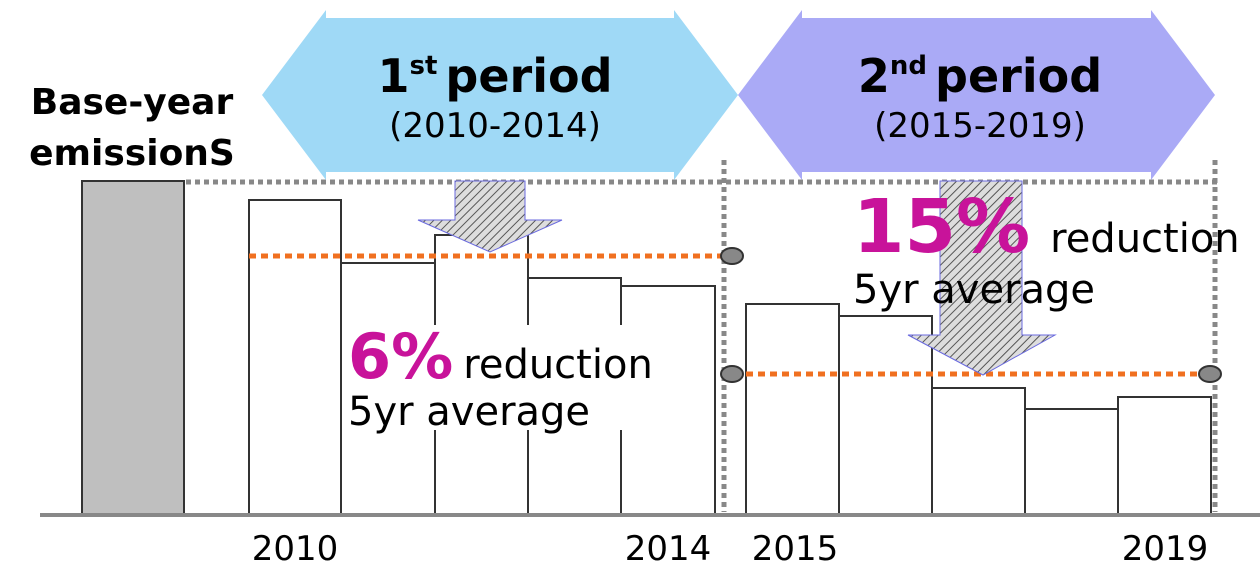 The image size is (1260, 568). I want to click on markers, so click(971, 315).